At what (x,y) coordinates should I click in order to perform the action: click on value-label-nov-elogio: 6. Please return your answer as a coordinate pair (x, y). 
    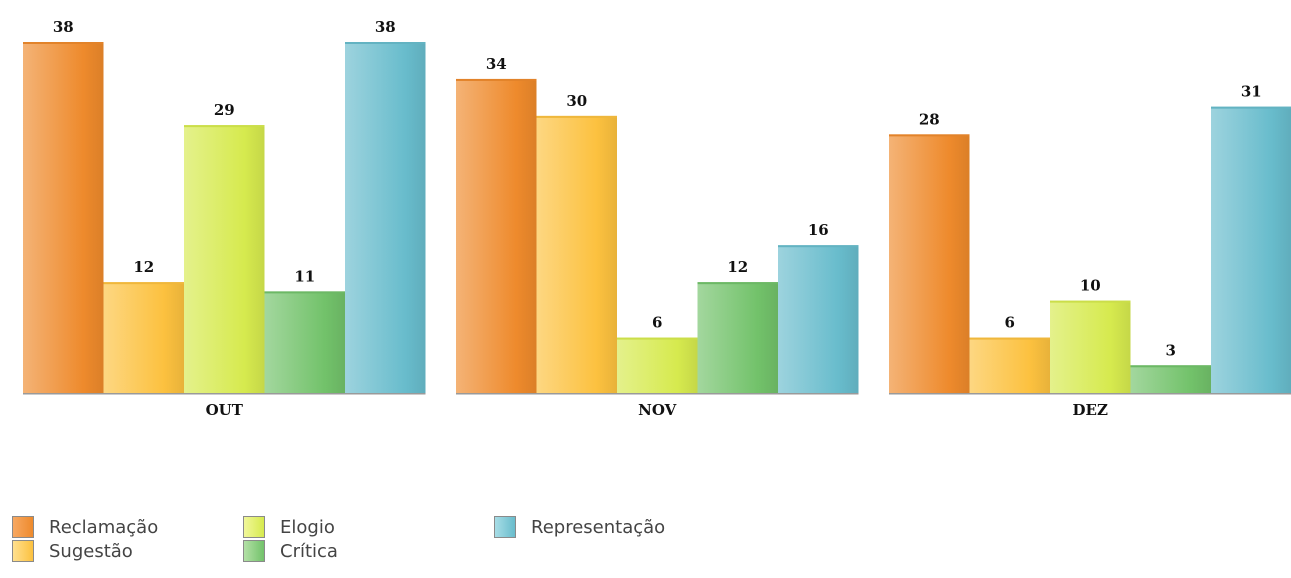
    Looking at the image, I should click on (657, 323).